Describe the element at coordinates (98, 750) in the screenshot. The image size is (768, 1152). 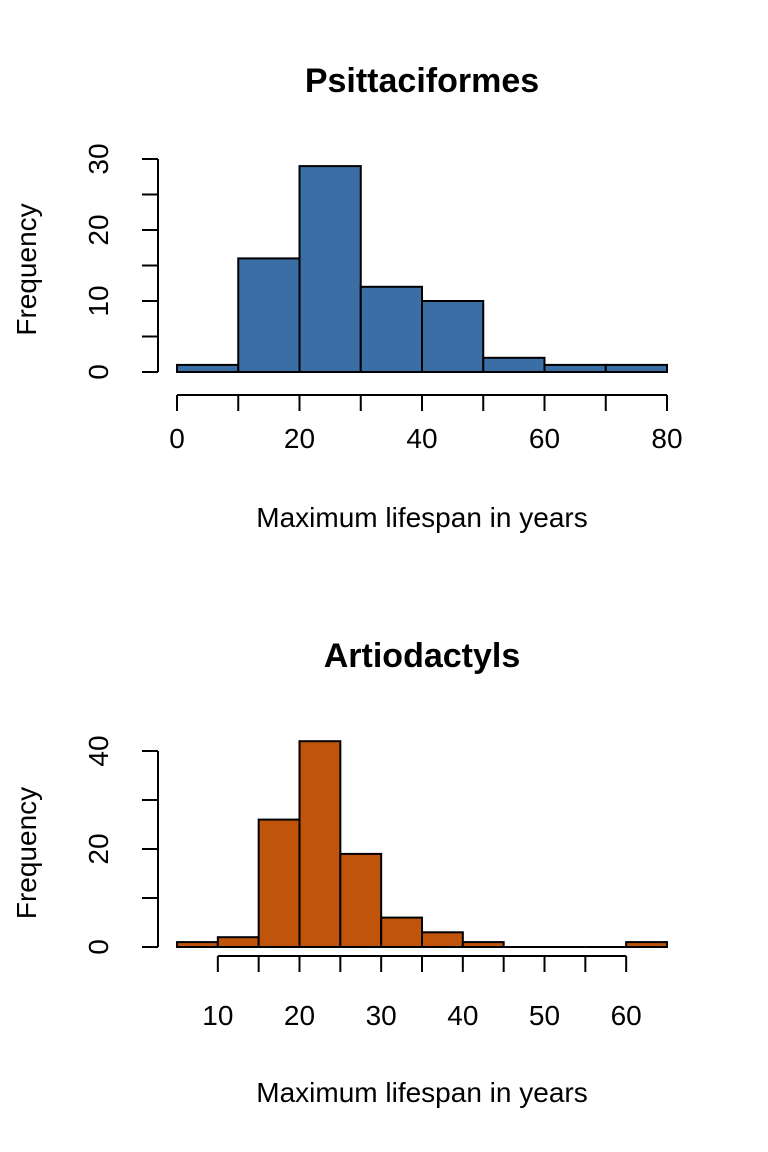
I see `y-tick-label: 40` at that location.